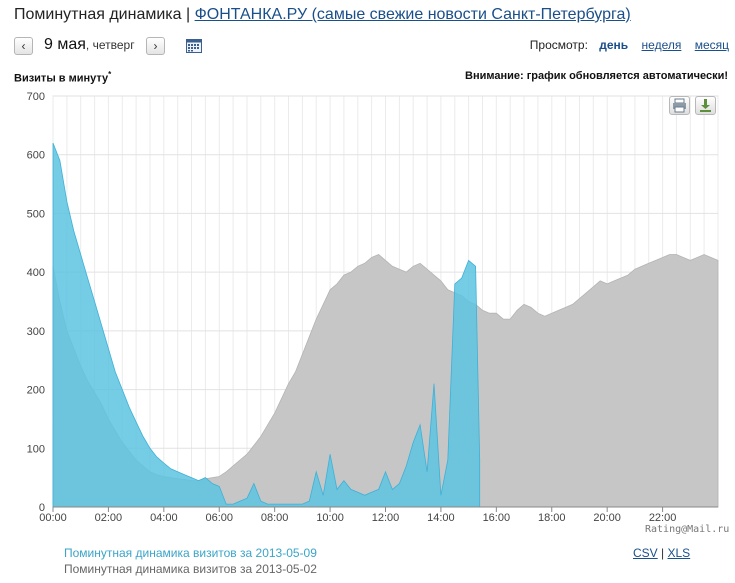  Describe the element at coordinates (687, 529) in the screenshot. I see `rating-credit: Rating@Mail.ru` at that location.